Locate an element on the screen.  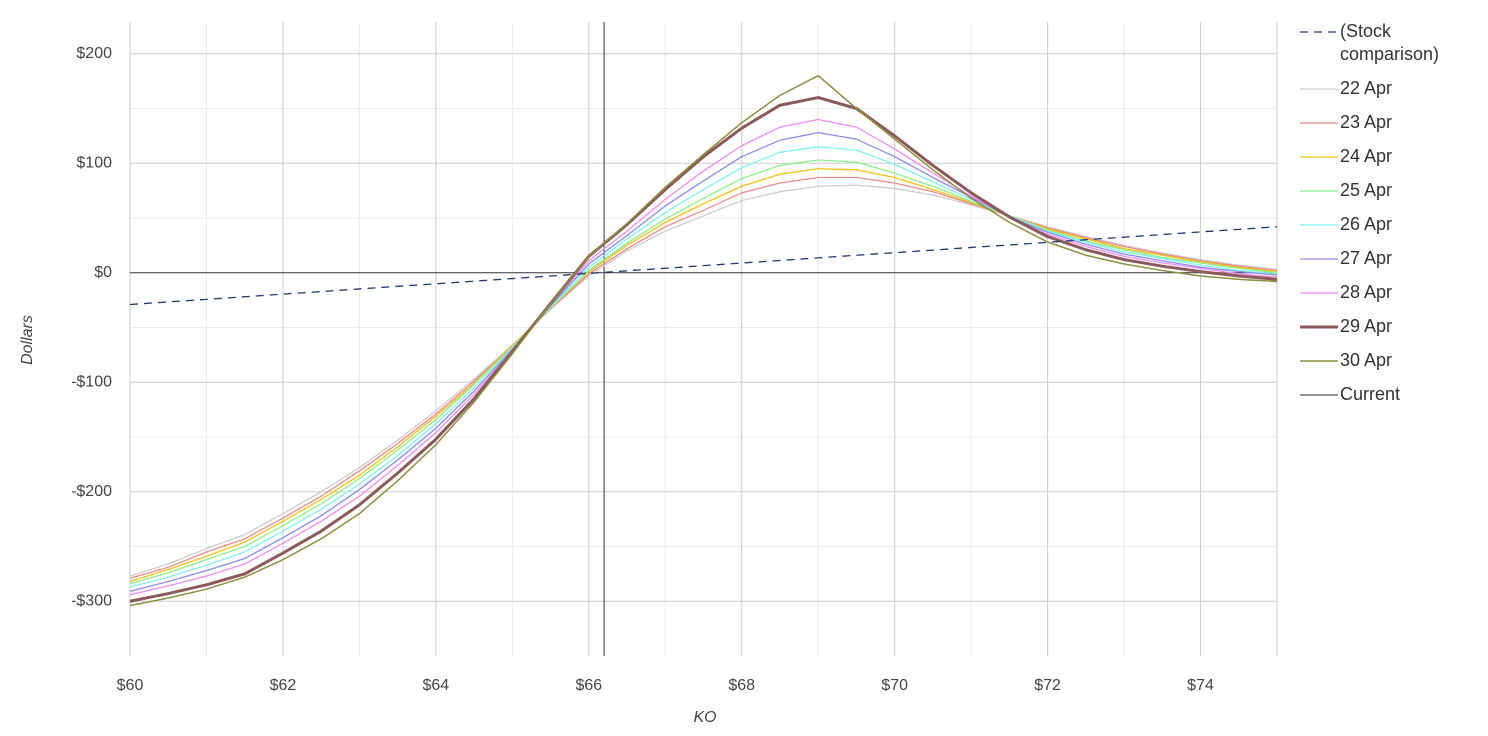
legend-item: (Stock comparison) is located at coordinates (1388, 43).